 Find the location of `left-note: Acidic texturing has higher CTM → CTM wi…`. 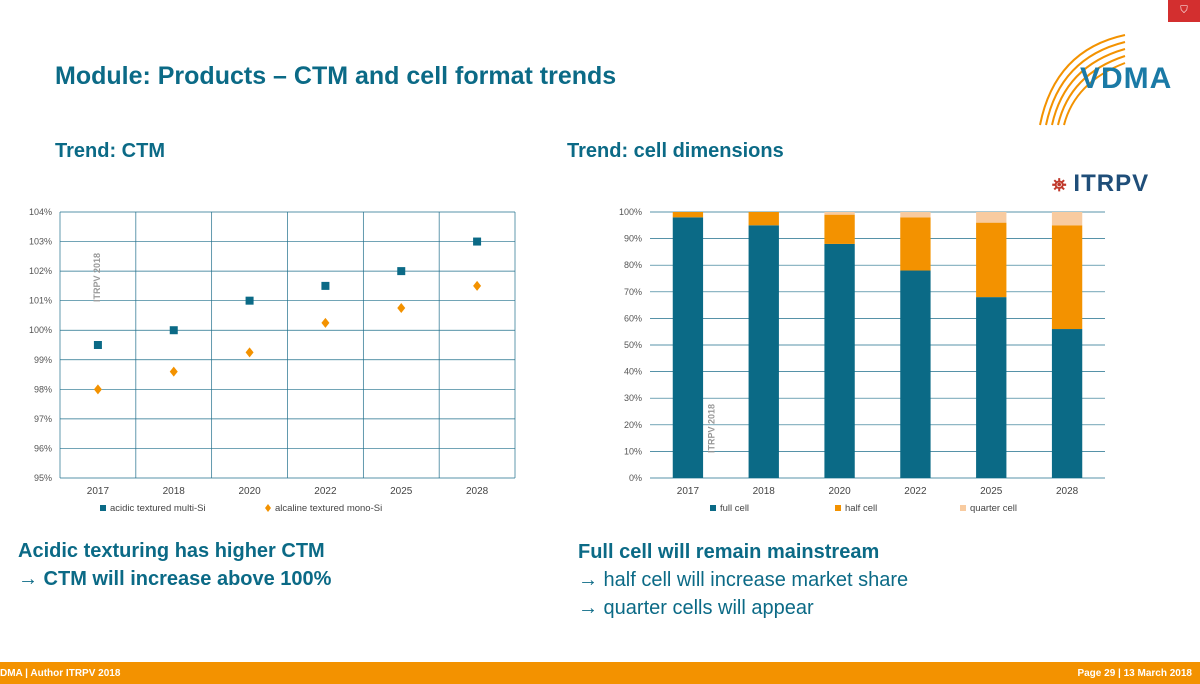

left-note: Acidic texturing has higher CTM → CTM wi… is located at coordinates (174, 565).